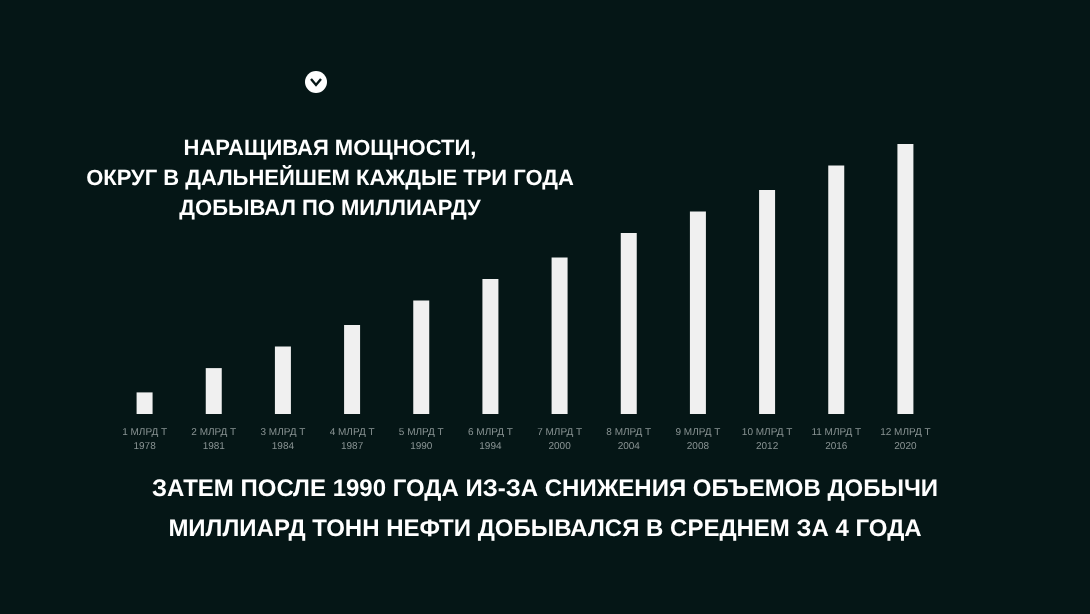 The height and width of the screenshot is (614, 1090). I want to click on text: НАРАЩИВАЯ МОЩНОСТИ, ОКРУГ В ДАЛЬНЕЙШЕМ КАЖДЫЕ ТРИ ГОДА ДОБЫВАЛ ПО МИЛЛИАРДУ, so click(330, 179).